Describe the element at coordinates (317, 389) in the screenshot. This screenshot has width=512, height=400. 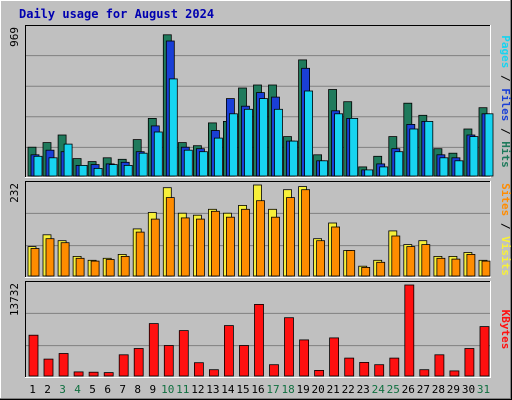
I see `x-tick-label: 20` at that location.